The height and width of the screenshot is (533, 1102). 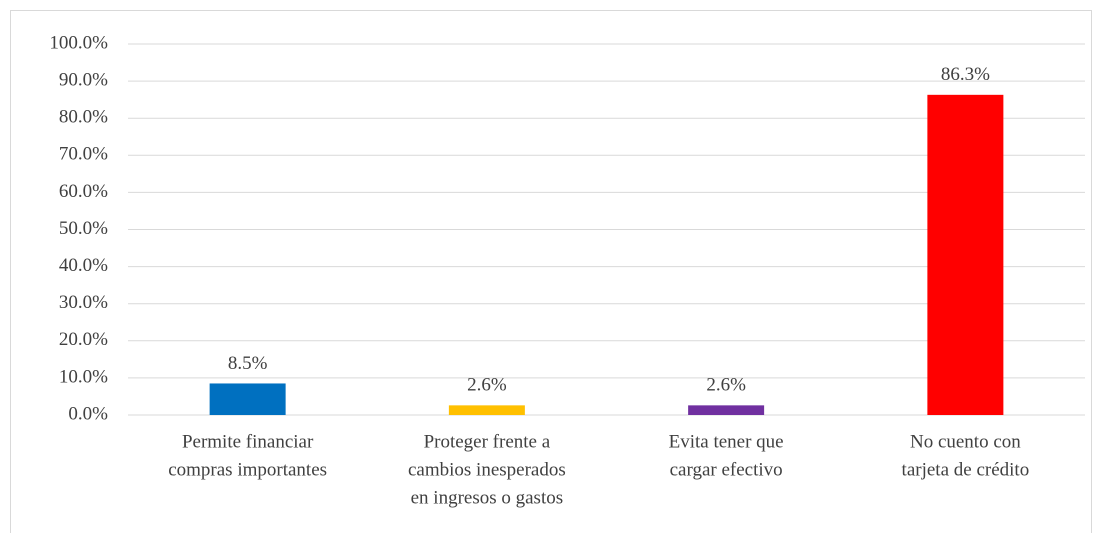 What do you see at coordinates (83, 265) in the screenshot?
I see `y-tick-label: 40.0%` at bounding box center [83, 265].